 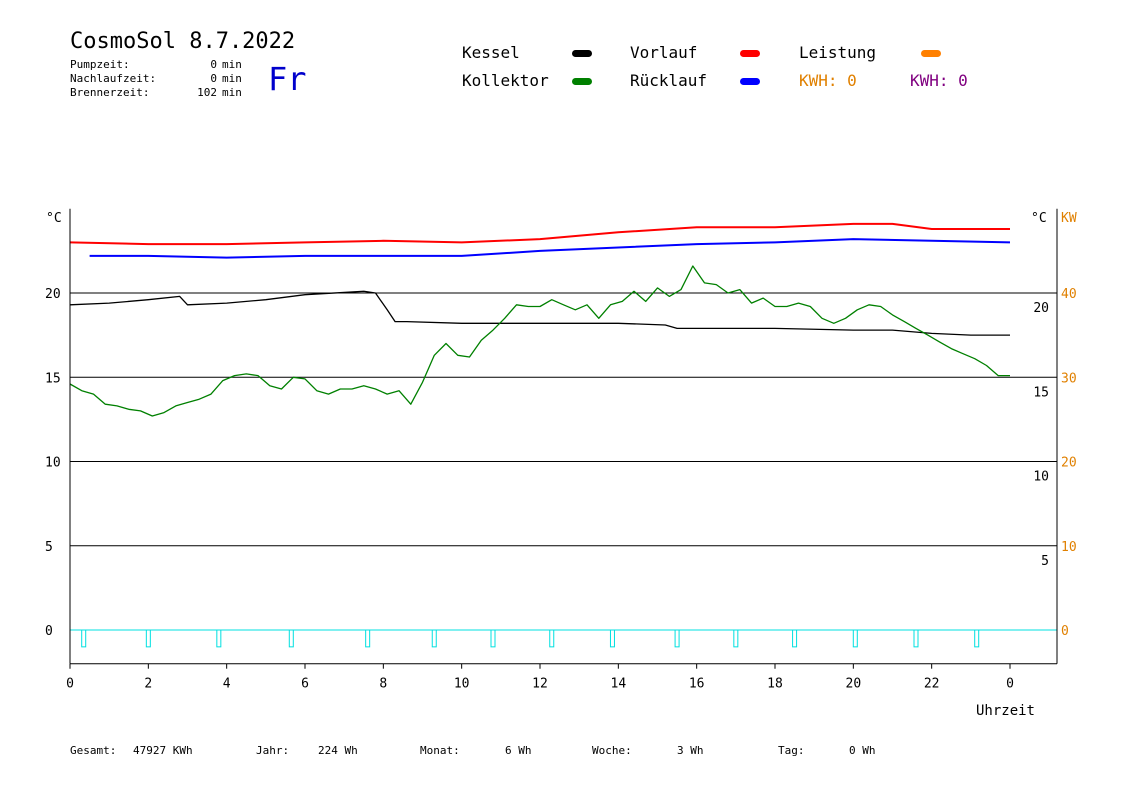 I want to click on y-left-tick-label: 5, so click(x=49, y=547).